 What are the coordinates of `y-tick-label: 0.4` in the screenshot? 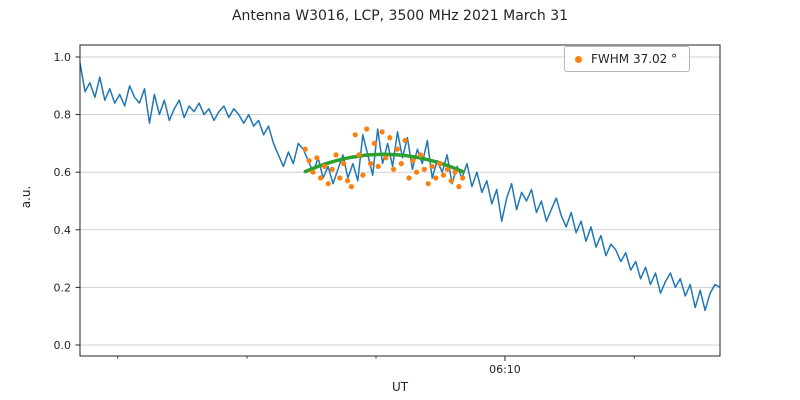 It's located at (63, 230).